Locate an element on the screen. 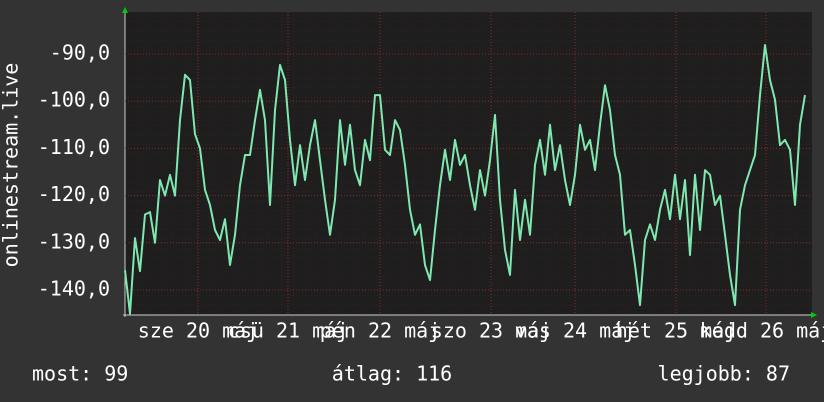 Image resolution: width=824 pixels, height=402 pixels. x-tick-label: pén 22 máj is located at coordinates (380, 331).